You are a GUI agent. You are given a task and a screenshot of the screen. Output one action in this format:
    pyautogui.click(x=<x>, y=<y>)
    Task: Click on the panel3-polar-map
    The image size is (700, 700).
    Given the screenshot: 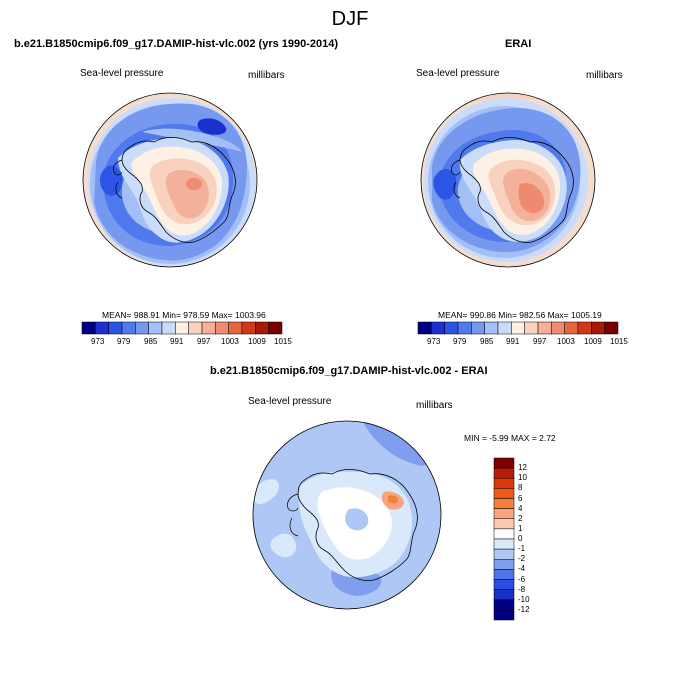 What is the action you would take?
    pyautogui.click(x=347, y=515)
    